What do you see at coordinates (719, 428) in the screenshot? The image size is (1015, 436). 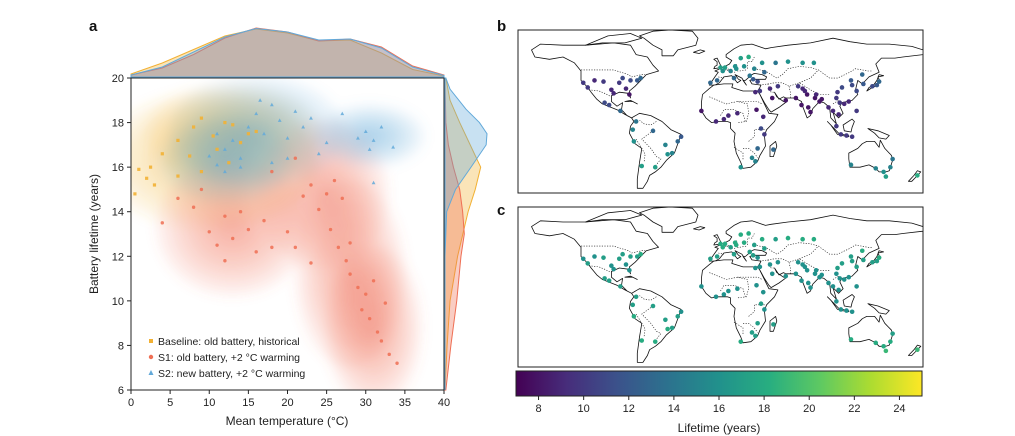 I see `colorbar-label: Lifetime (years)` at bounding box center [719, 428].